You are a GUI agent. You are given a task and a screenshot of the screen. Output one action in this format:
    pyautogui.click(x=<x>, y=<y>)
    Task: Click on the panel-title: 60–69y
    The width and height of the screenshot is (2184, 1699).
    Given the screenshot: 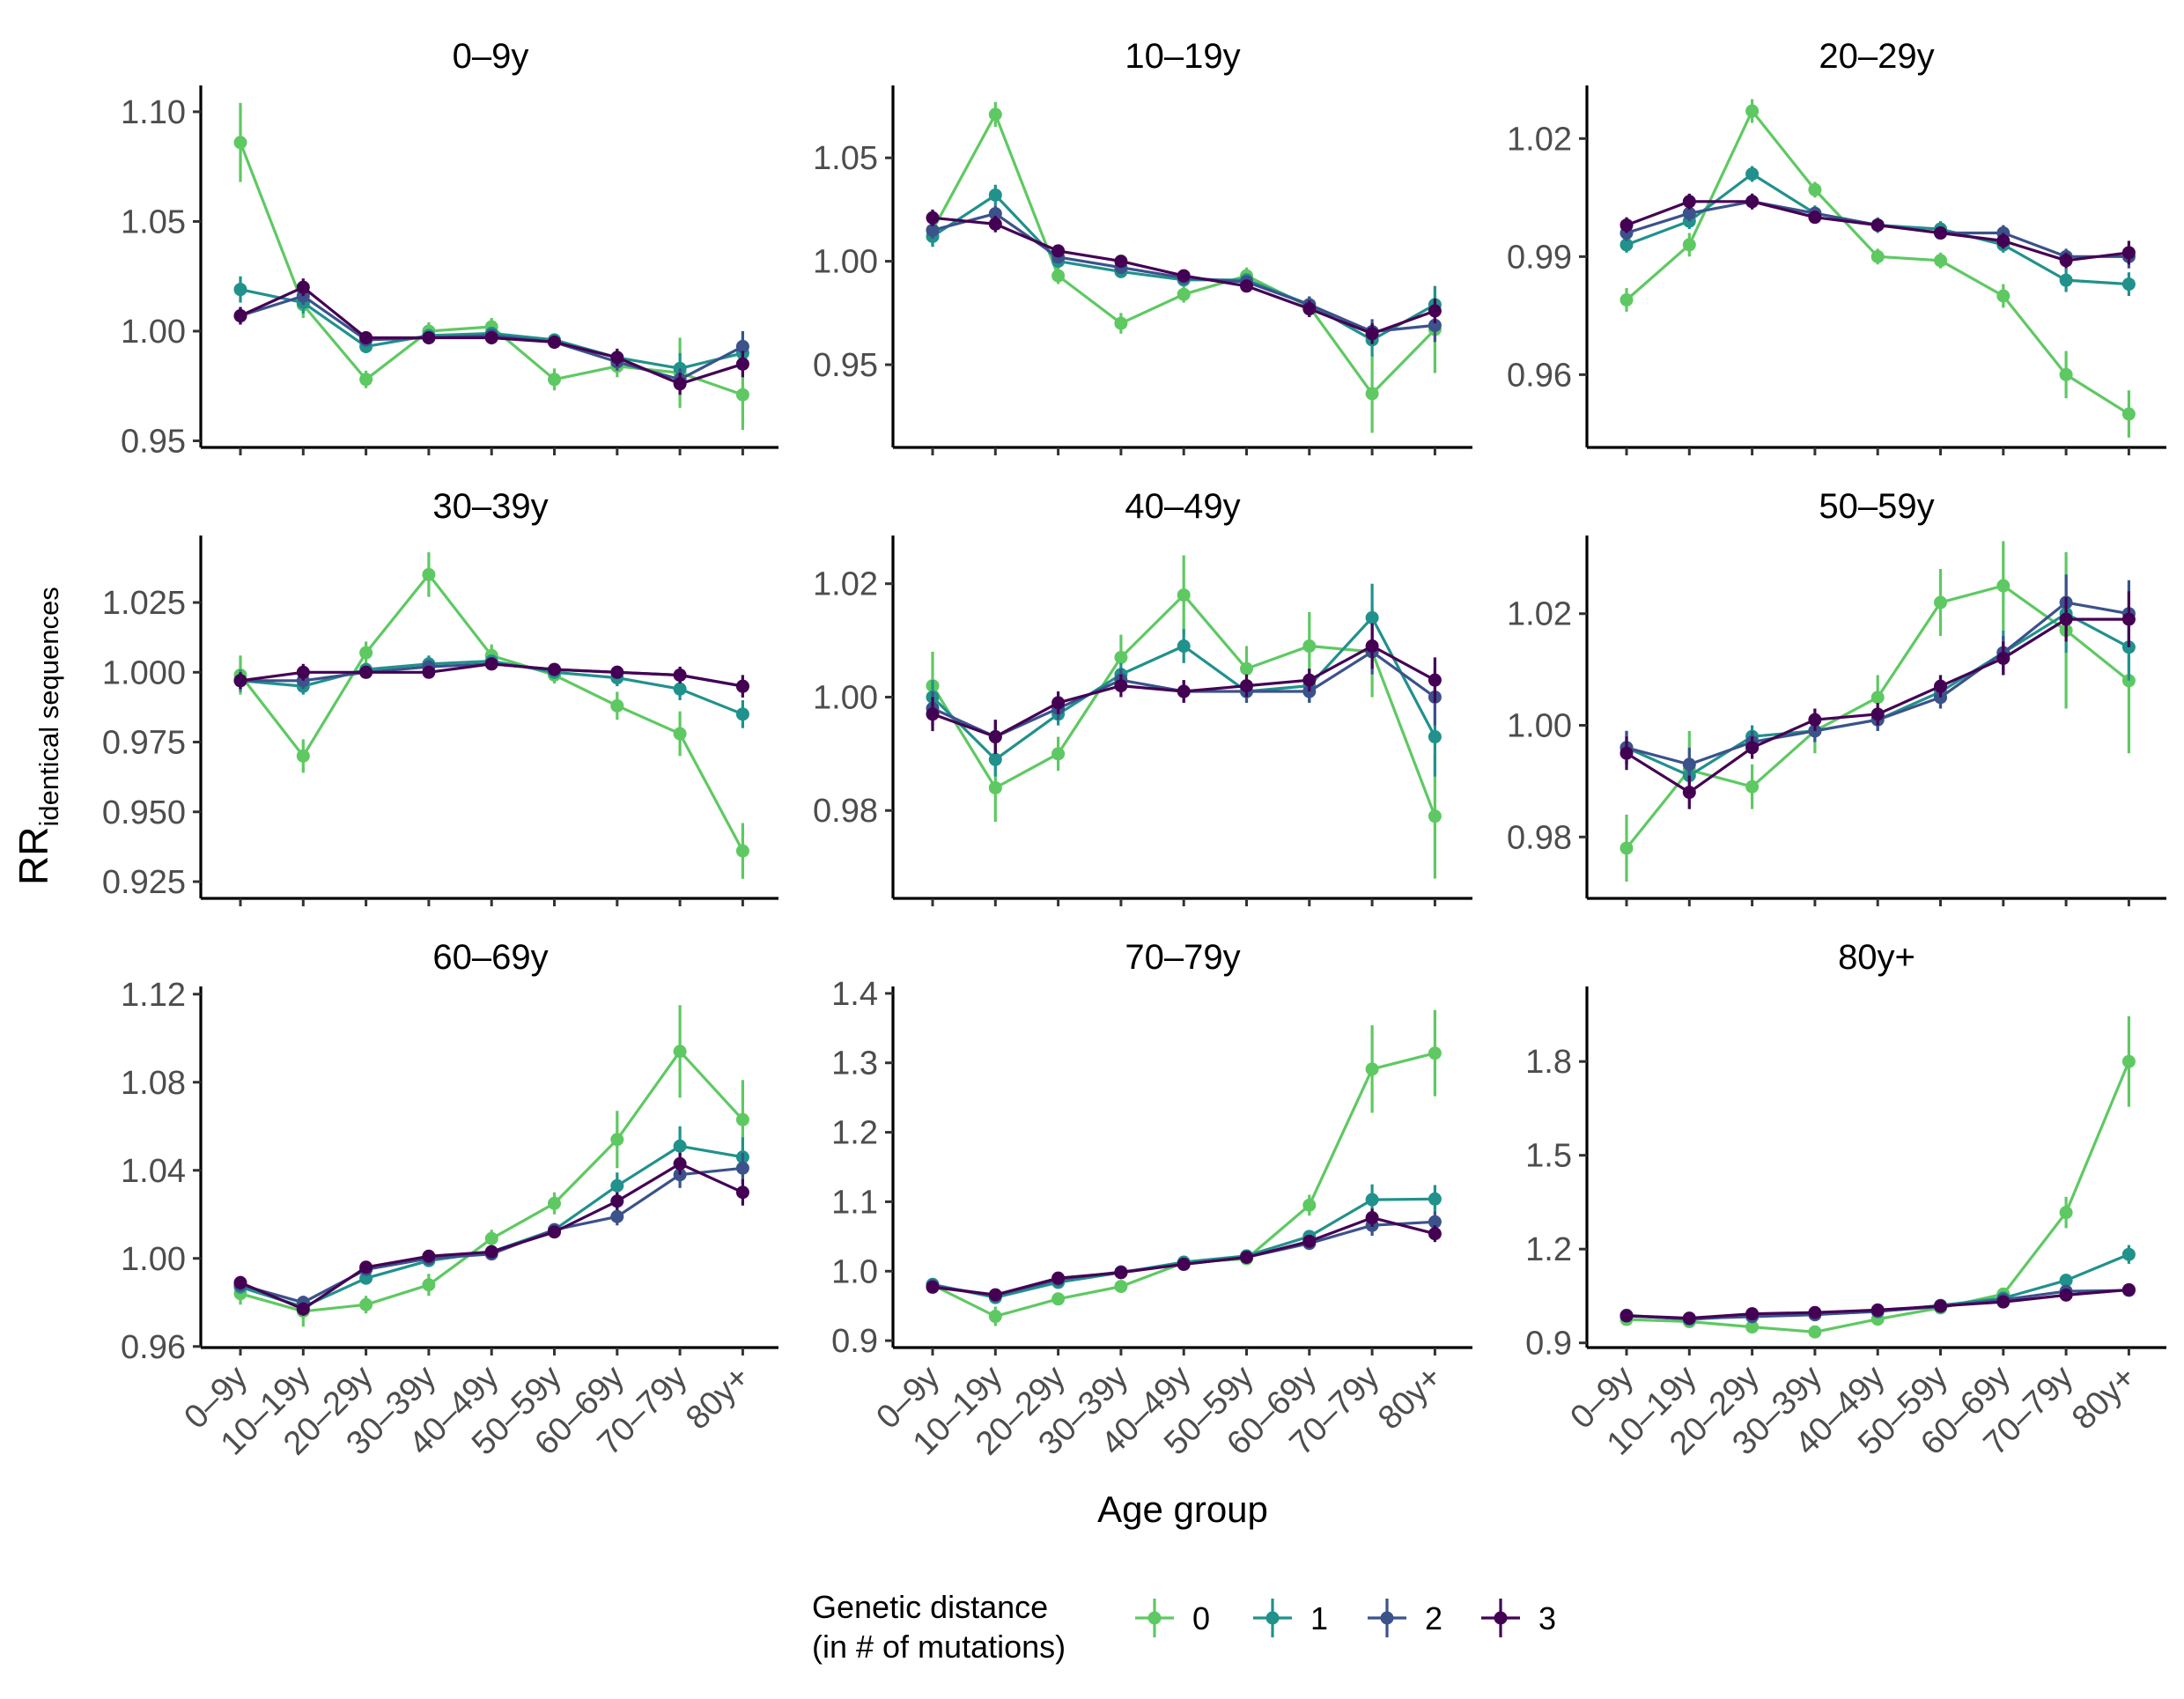 What is the action you would take?
    pyautogui.click(x=490, y=957)
    